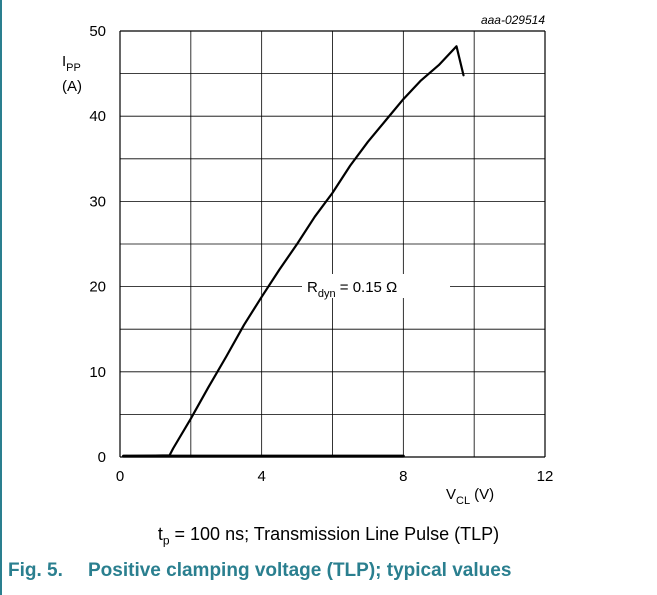  Describe the element at coordinates (261, 476) in the screenshot. I see `x-tick-label: 4` at that location.